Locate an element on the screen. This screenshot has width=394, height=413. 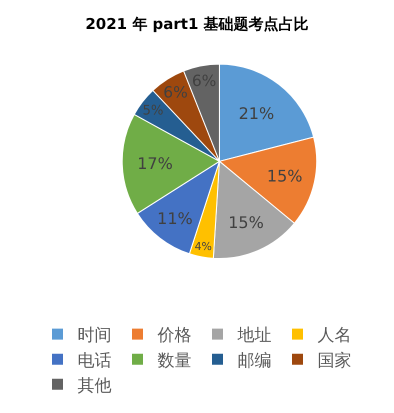
data-label: 11% is located at coordinates (175, 218).